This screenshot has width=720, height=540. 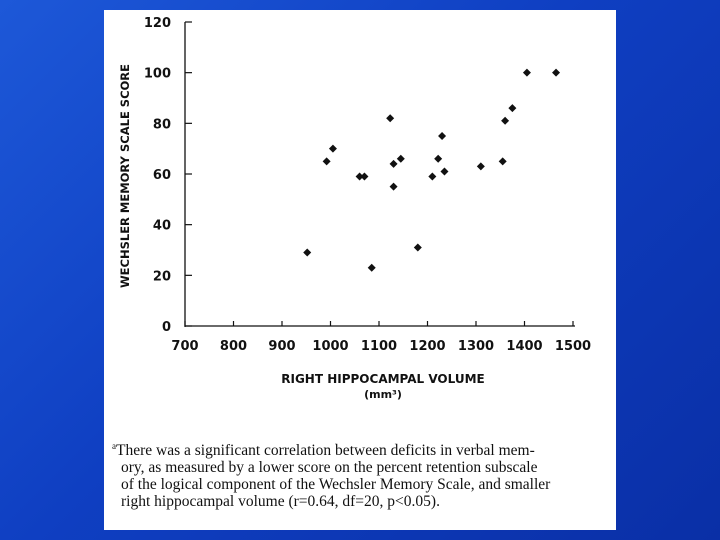 I want to click on data-points, so click(x=432, y=170).